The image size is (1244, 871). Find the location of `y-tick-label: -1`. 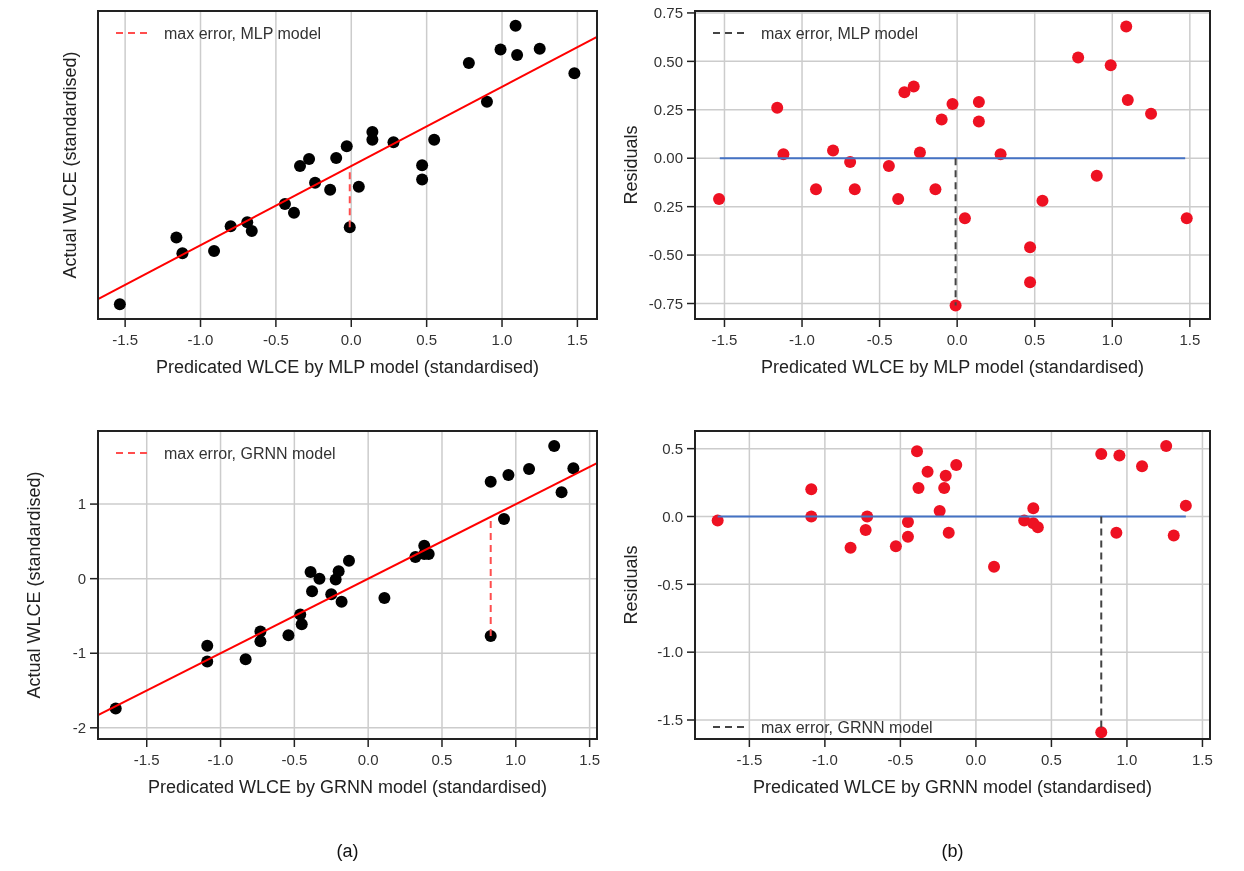

y-tick-label: -1 is located at coordinates (79, 653).